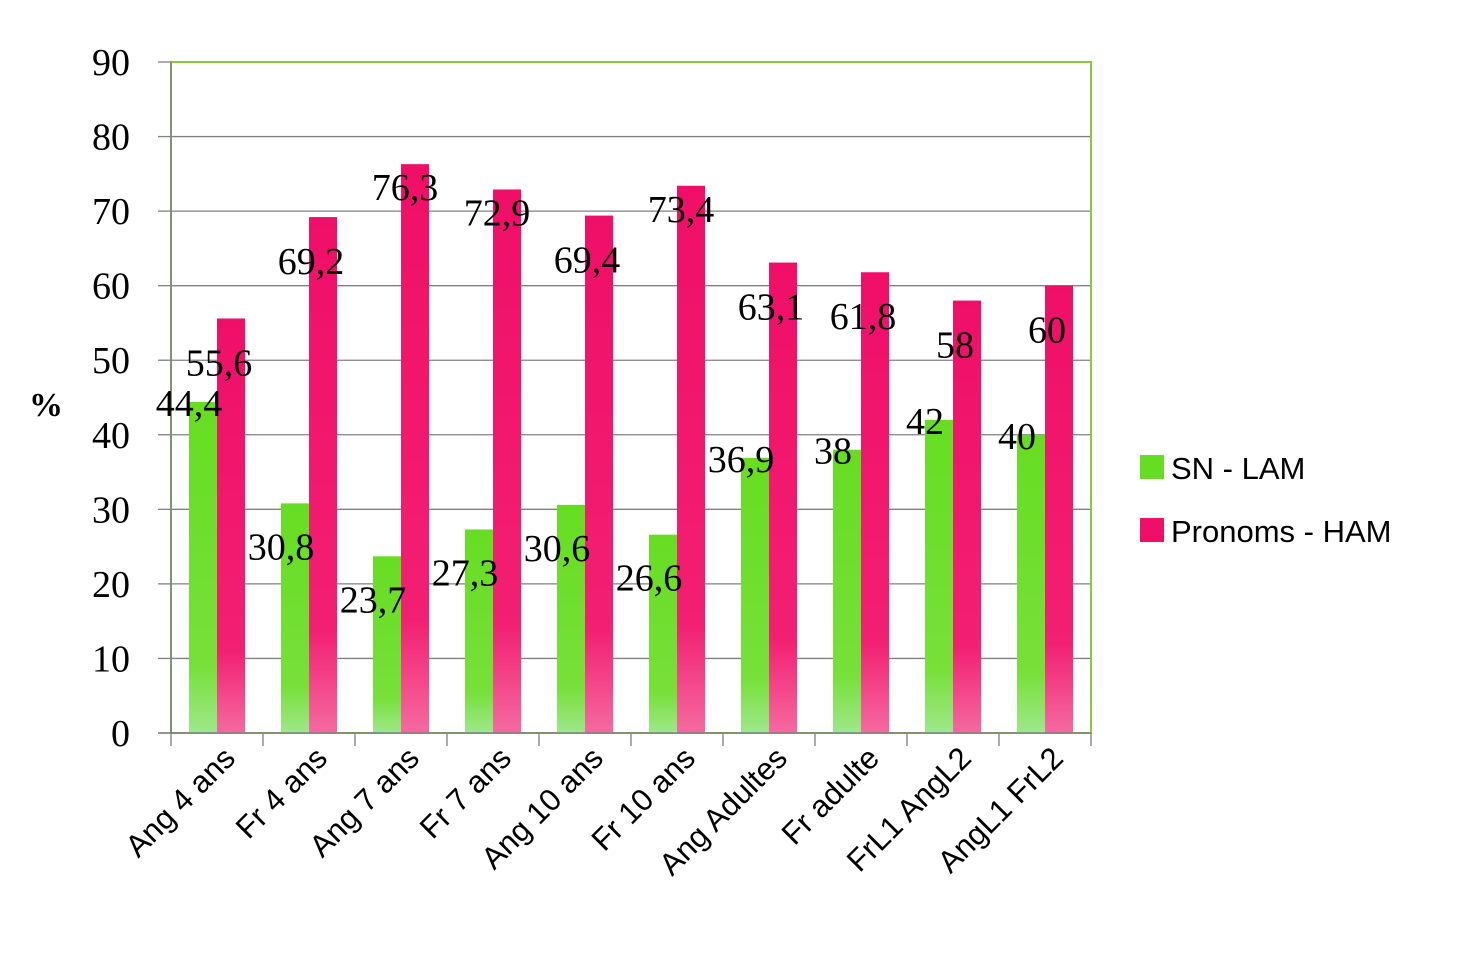  I want to click on data-label: 30,6, so click(557, 549).